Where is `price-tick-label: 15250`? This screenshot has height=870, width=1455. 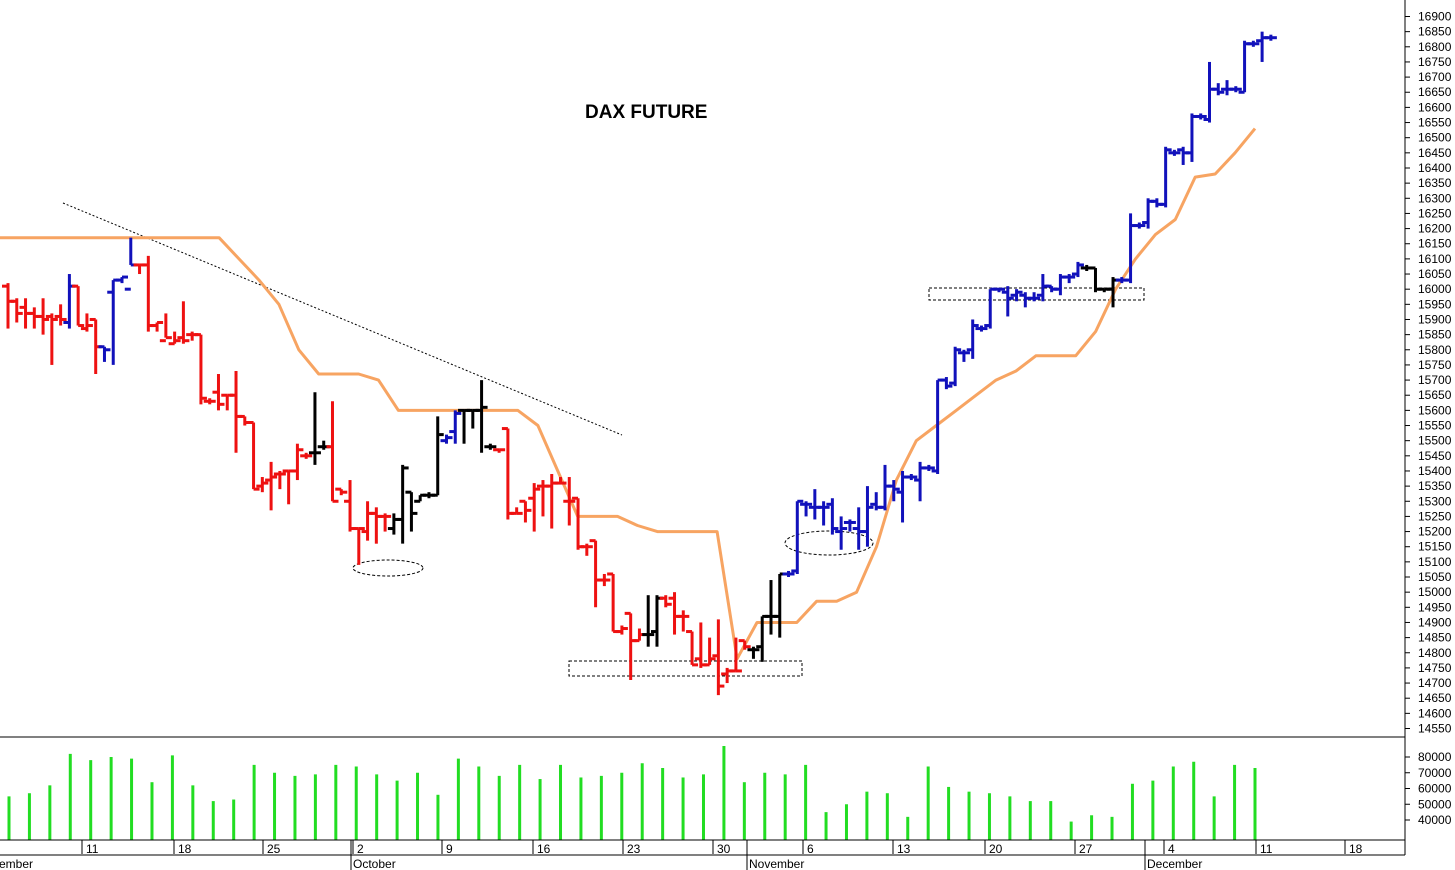 price-tick-label: 15250 is located at coordinates (1435, 516).